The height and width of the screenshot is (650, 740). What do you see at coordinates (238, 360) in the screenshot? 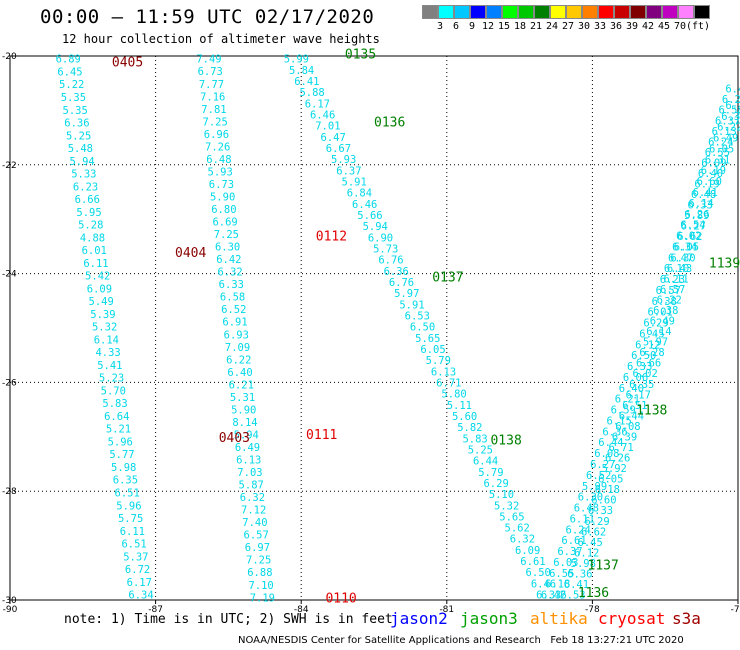
I see `wave-height-value: 6.22` at bounding box center [238, 360].